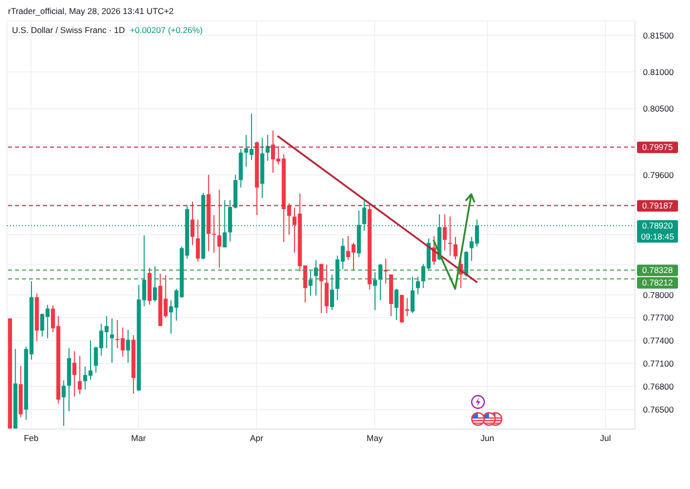 The width and height of the screenshot is (690, 489). What do you see at coordinates (658, 387) in the screenshot?
I see `y-tick-label: 0.76800` at bounding box center [658, 387].